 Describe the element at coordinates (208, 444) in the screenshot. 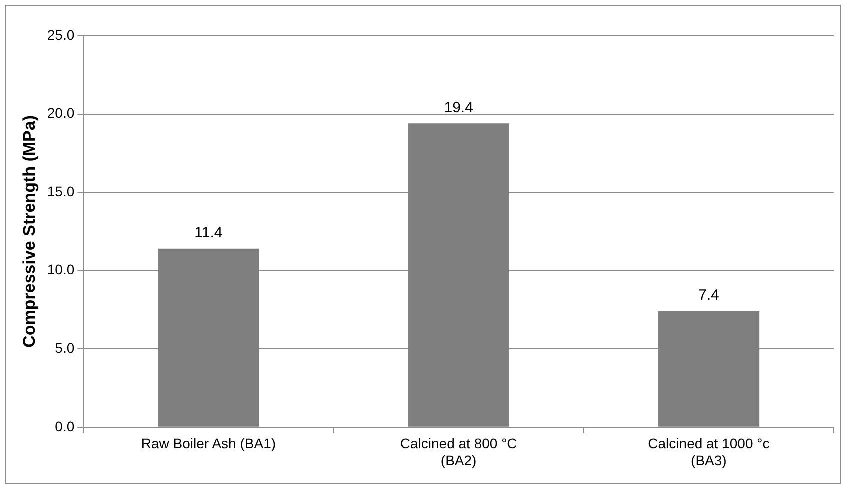

I see `x-tick-label: Raw Boiler Ash (BA1)` at that location.